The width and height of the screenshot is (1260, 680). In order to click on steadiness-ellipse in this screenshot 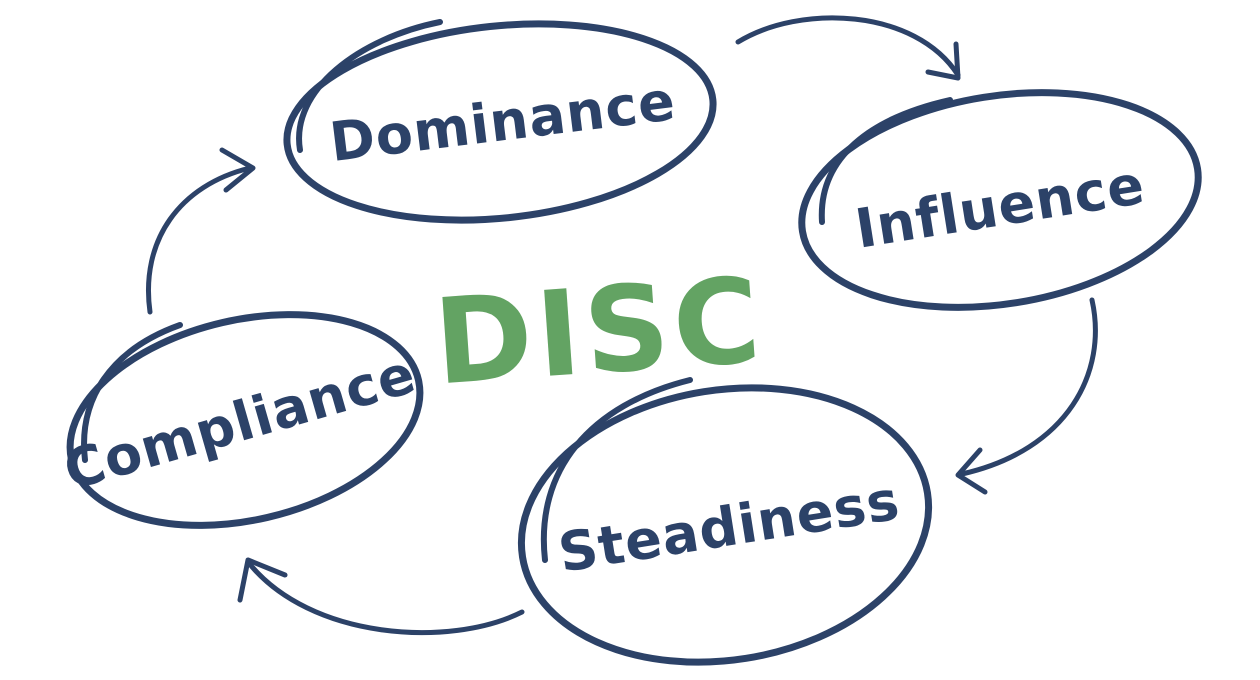, I will do `click(725, 525)`.